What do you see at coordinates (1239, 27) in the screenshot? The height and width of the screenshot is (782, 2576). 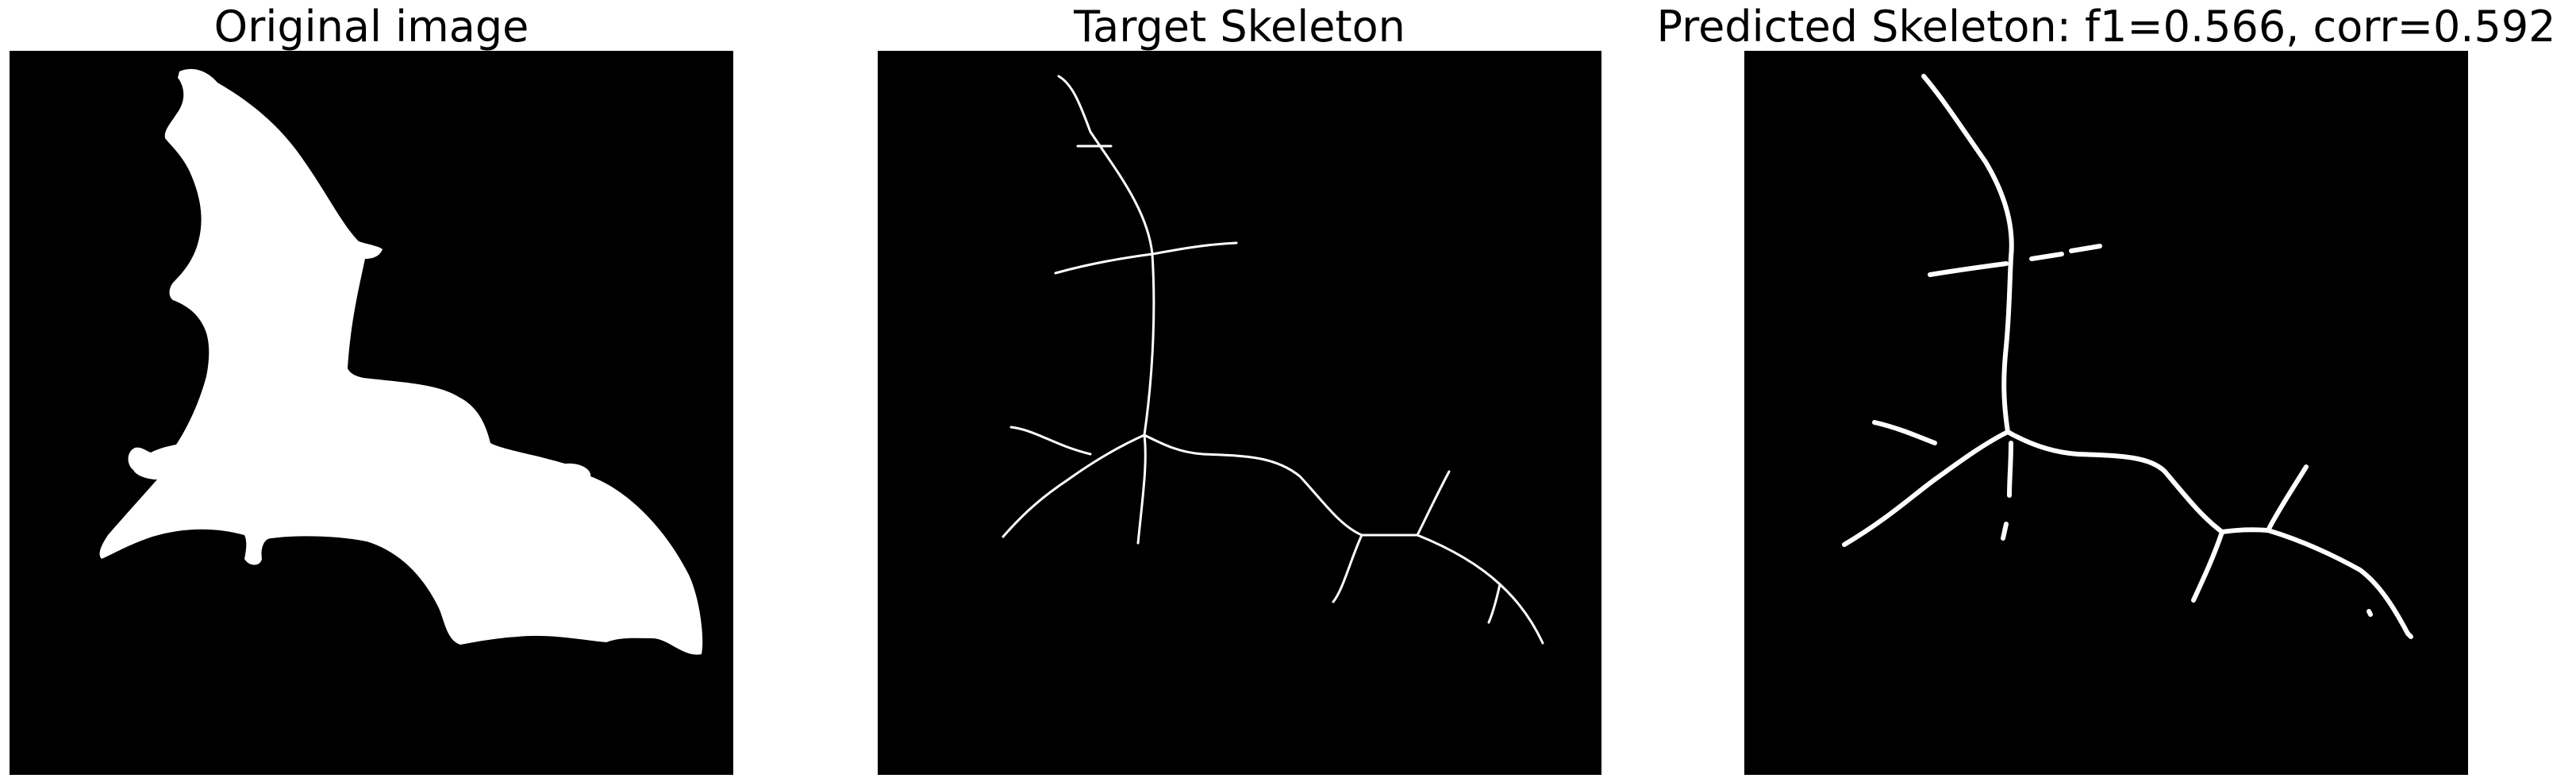 I see `panel-title-target: Target Skeleton` at bounding box center [1239, 27].